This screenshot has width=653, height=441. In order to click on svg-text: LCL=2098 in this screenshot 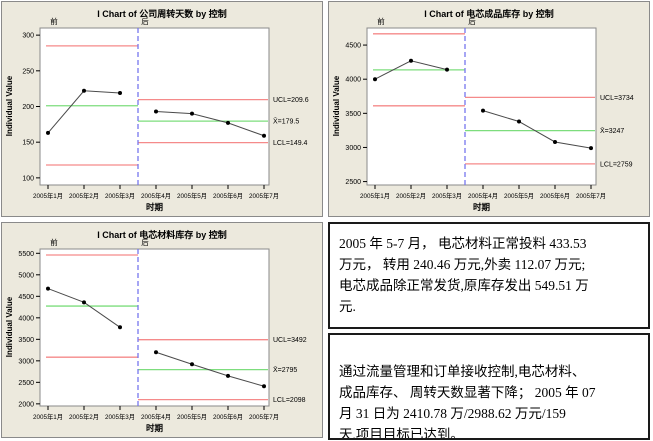, I will do `click(289, 400)`.